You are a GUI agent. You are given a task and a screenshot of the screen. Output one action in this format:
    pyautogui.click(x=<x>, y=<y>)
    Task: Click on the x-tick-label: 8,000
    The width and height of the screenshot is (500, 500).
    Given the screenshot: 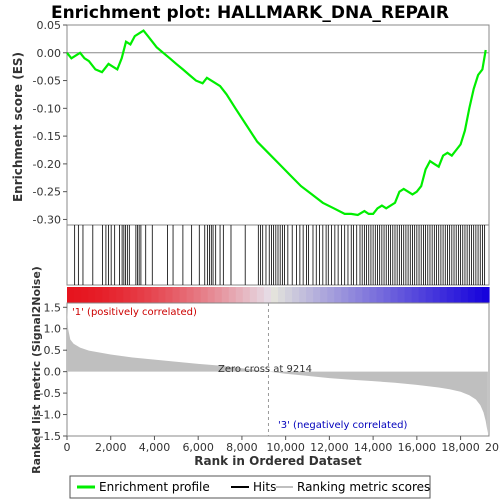 What is the action you would take?
    pyautogui.click(x=242, y=447)
    